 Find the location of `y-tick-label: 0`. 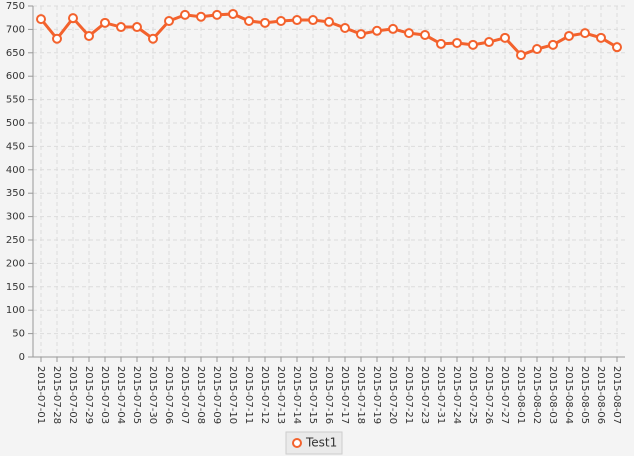

y-tick-label: 0 is located at coordinates (22, 357).